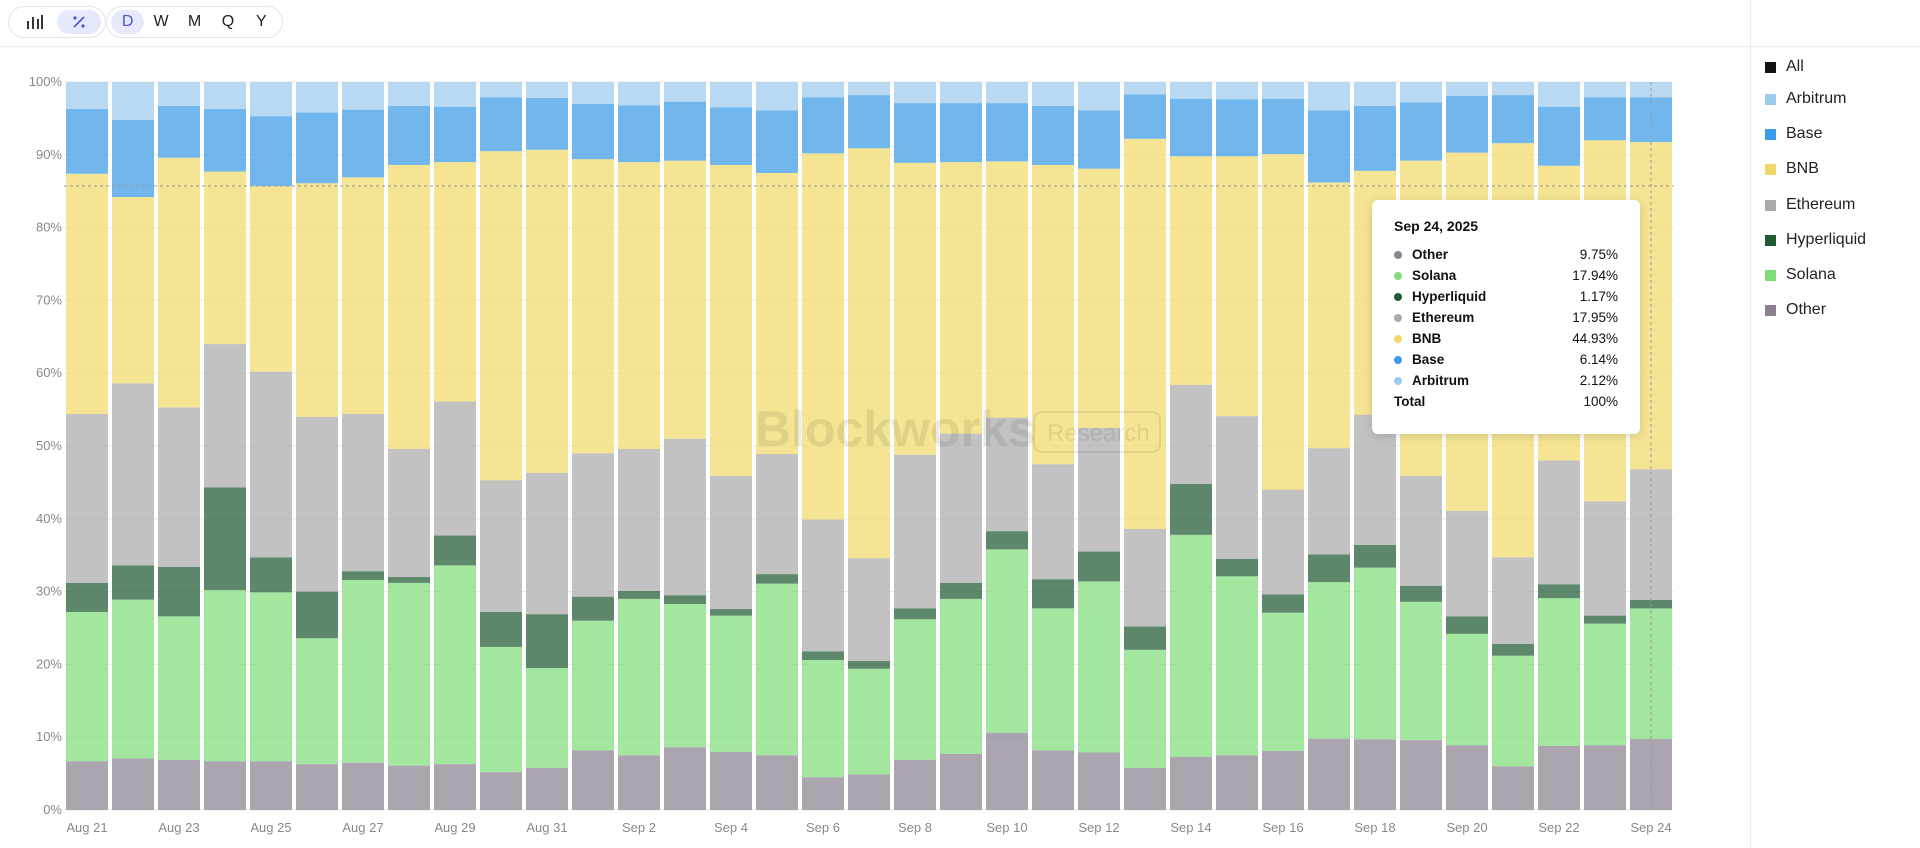 The image size is (1920, 848). I want to click on legend-item-arbitrum: Arbitrum, so click(1805, 99).